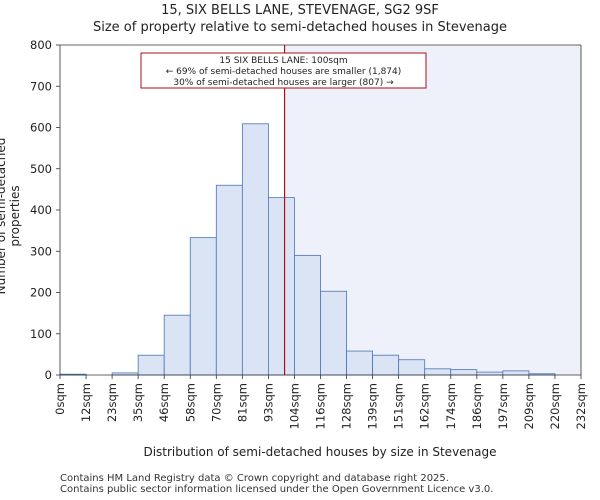 The width and height of the screenshot is (600, 500). I want to click on x-tick-label: 35sqm, so click(138, 402).